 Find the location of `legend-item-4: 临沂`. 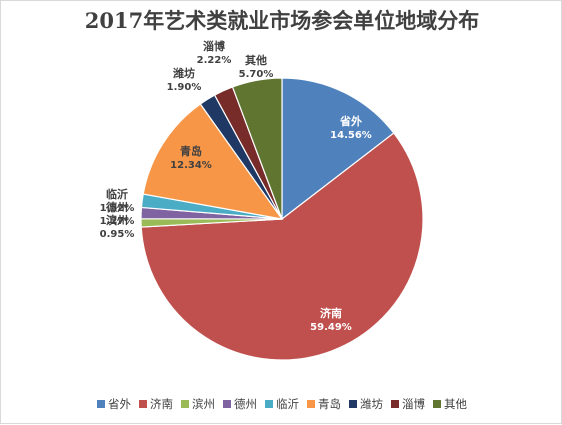

legend-item-4: 临沂 is located at coordinates (282, 404).